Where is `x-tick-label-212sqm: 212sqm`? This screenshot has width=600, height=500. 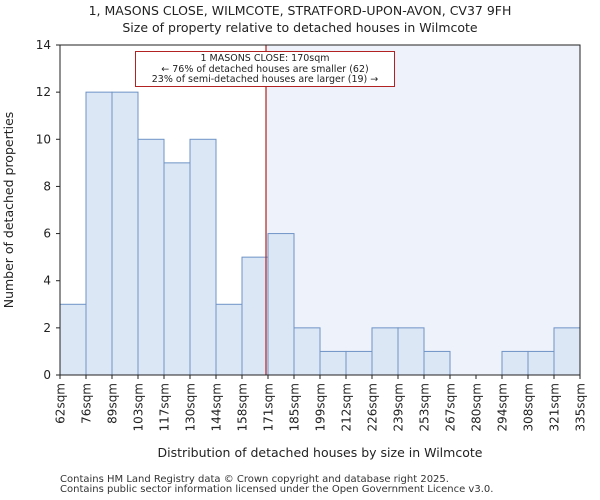
x-tick-label-212sqm: 212sqm is located at coordinates (347, 407).